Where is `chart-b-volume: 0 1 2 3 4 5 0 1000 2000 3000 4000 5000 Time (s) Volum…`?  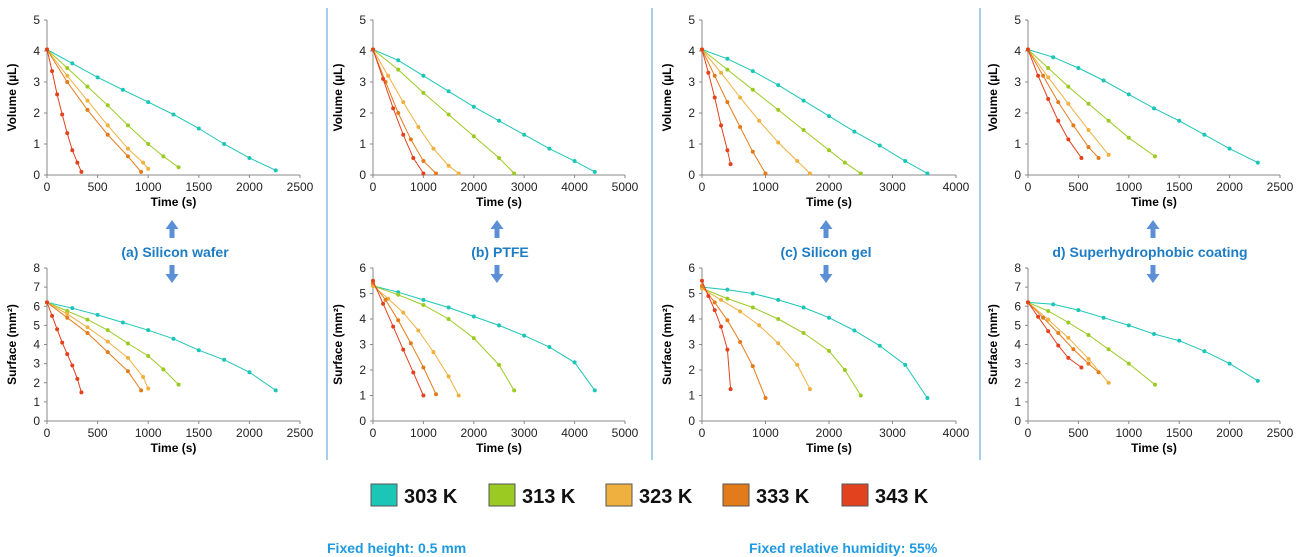 chart-b-volume: 0 1 2 3 4 5 0 1000 2000 3000 4000 5000 Time (s) Volum… is located at coordinates (485, 111).